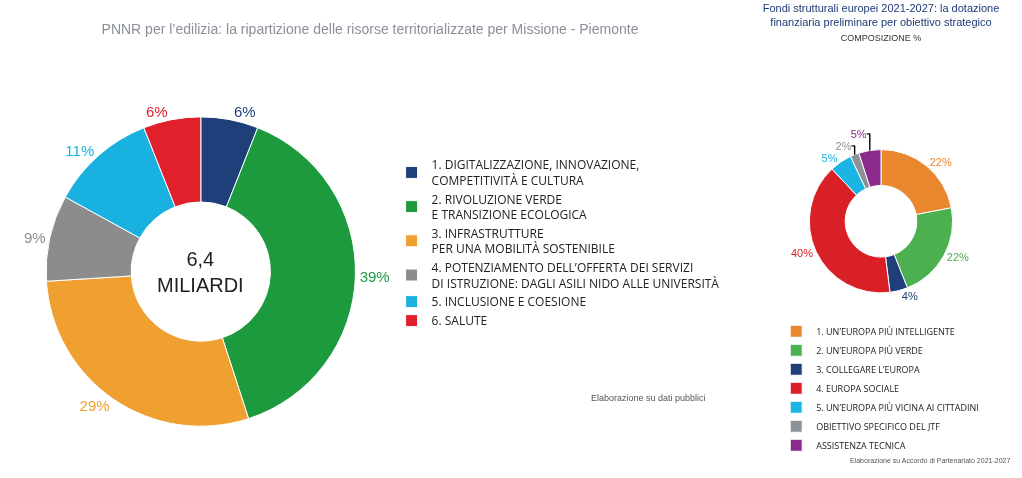 The image size is (1022, 478). I want to click on data-label: 40%, so click(802, 252).